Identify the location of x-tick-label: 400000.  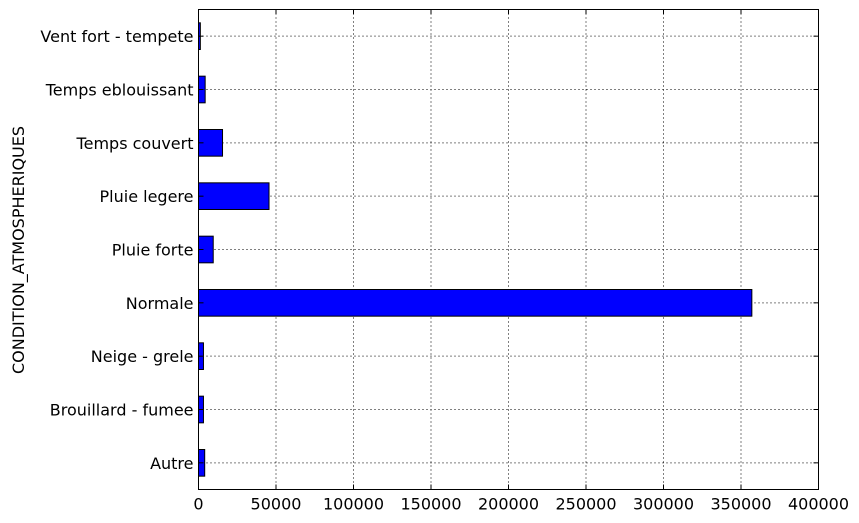
(818, 504).